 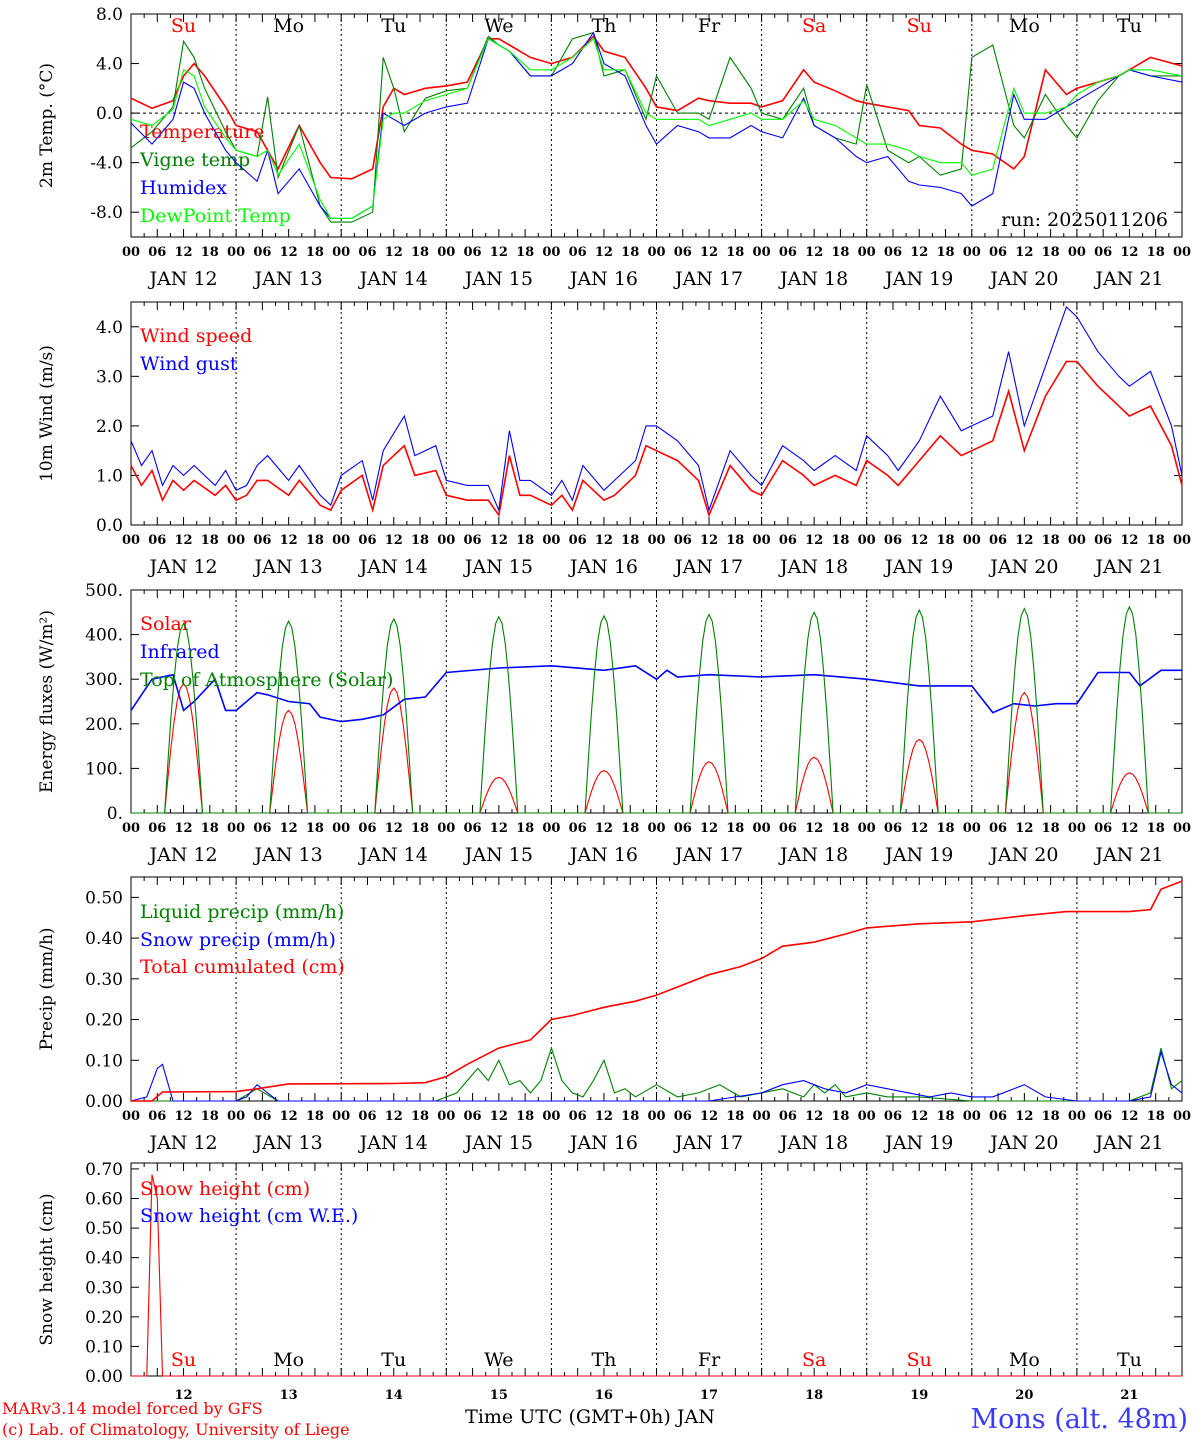 I want to click on day-number-label: 12, so click(x=184, y=1395).